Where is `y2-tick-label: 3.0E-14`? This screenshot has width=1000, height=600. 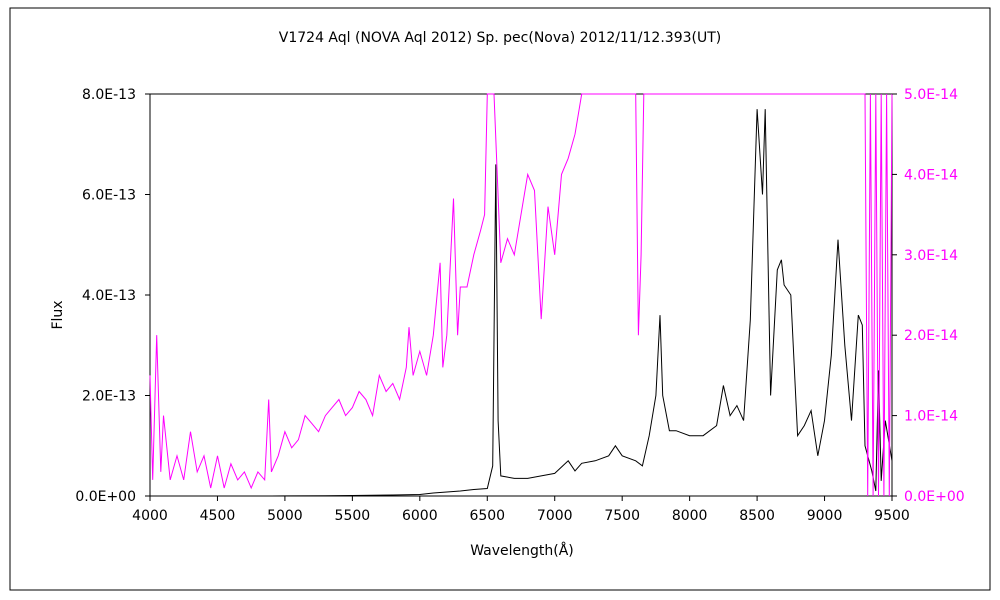
y2-tick-label: 3.0E-14 is located at coordinates (931, 256).